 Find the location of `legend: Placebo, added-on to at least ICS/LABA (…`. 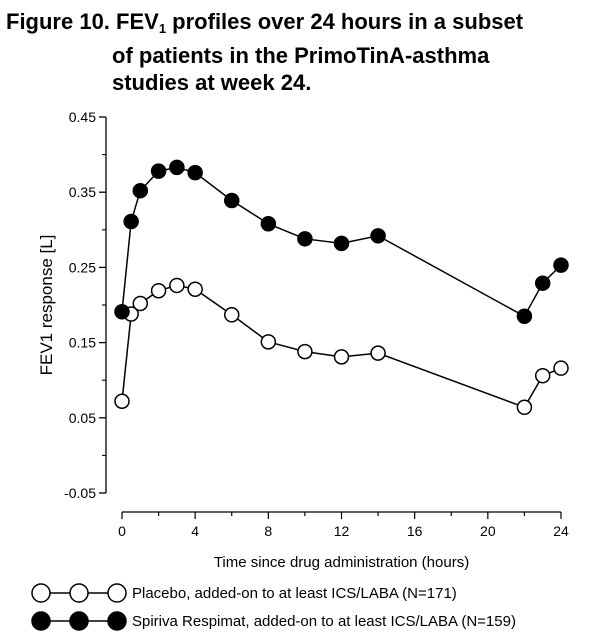

legend: Placebo, added-on to at least ICS/LABA (… is located at coordinates (310, 607).